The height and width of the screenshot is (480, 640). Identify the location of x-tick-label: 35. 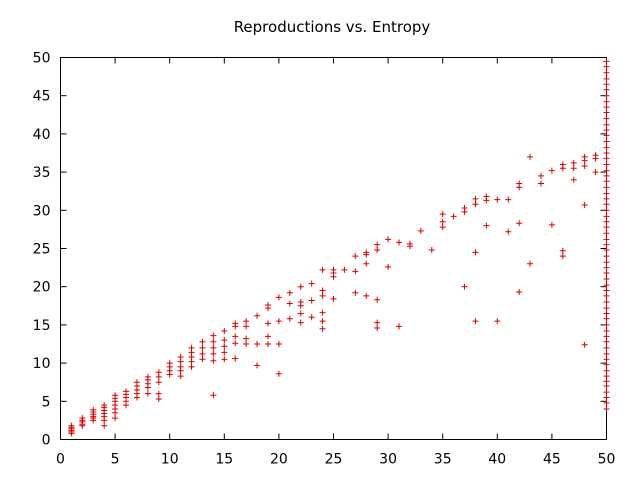
(443, 460).